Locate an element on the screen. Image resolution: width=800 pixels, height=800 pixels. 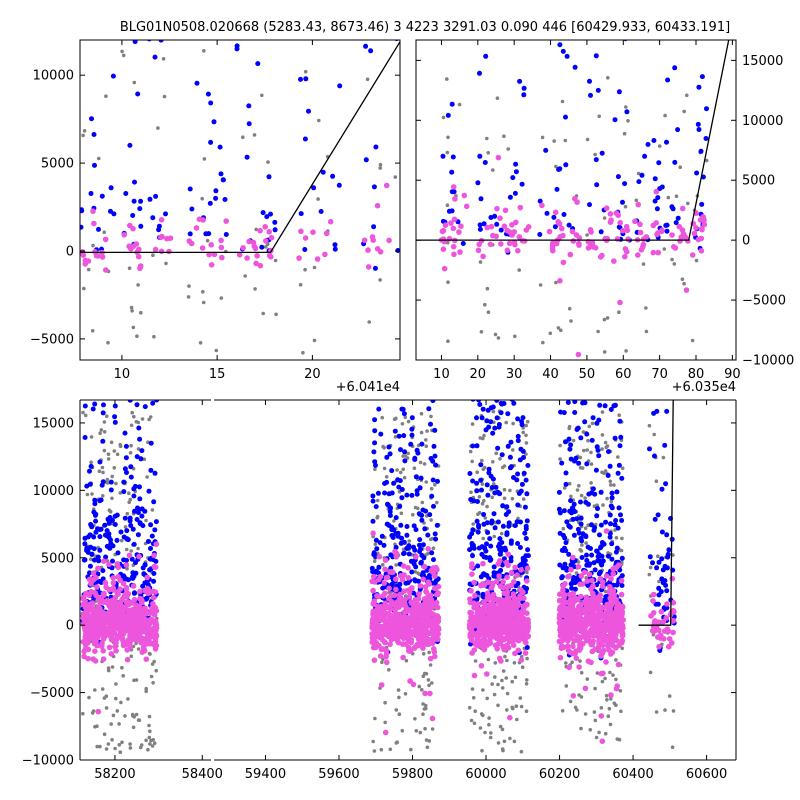
y-tick-label: 10000 is located at coordinates (762, 121).